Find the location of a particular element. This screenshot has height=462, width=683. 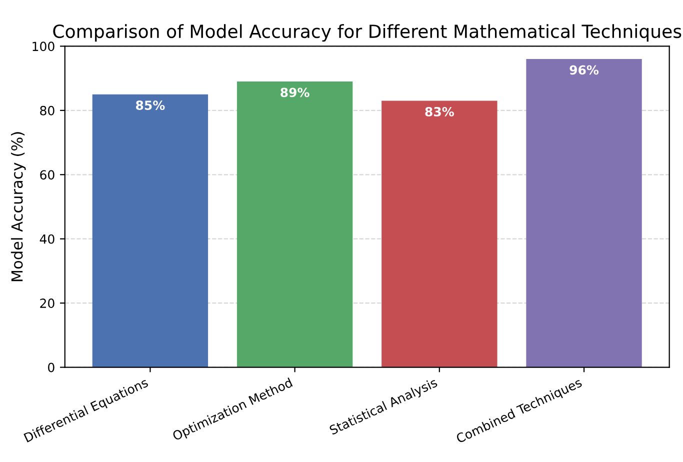

y-tick-label: 80 is located at coordinates (47, 111).